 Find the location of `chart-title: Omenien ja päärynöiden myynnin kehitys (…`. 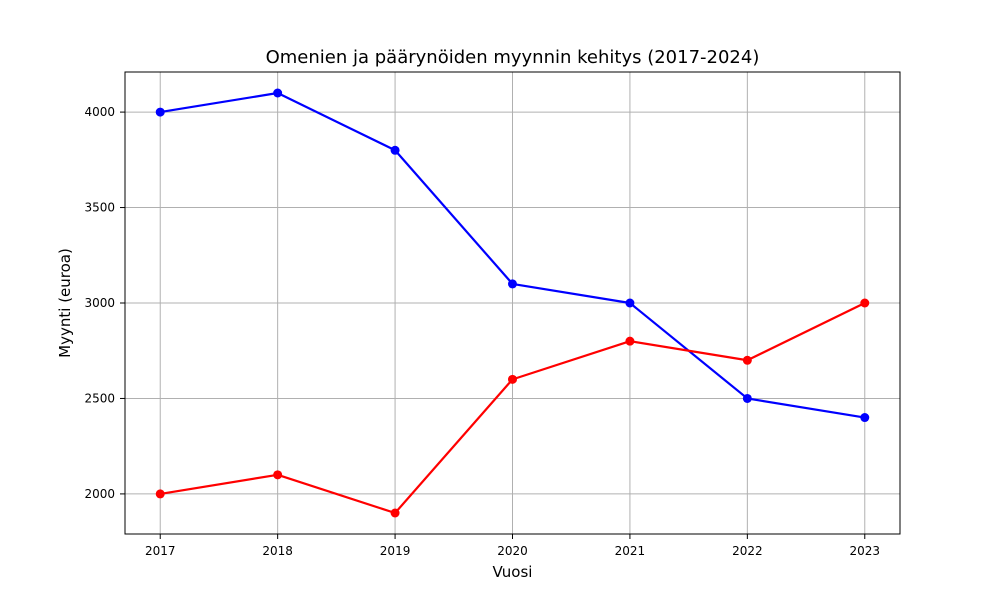

chart-title: Omenien ja päärynöiden myynnin kehitys (… is located at coordinates (513, 57).